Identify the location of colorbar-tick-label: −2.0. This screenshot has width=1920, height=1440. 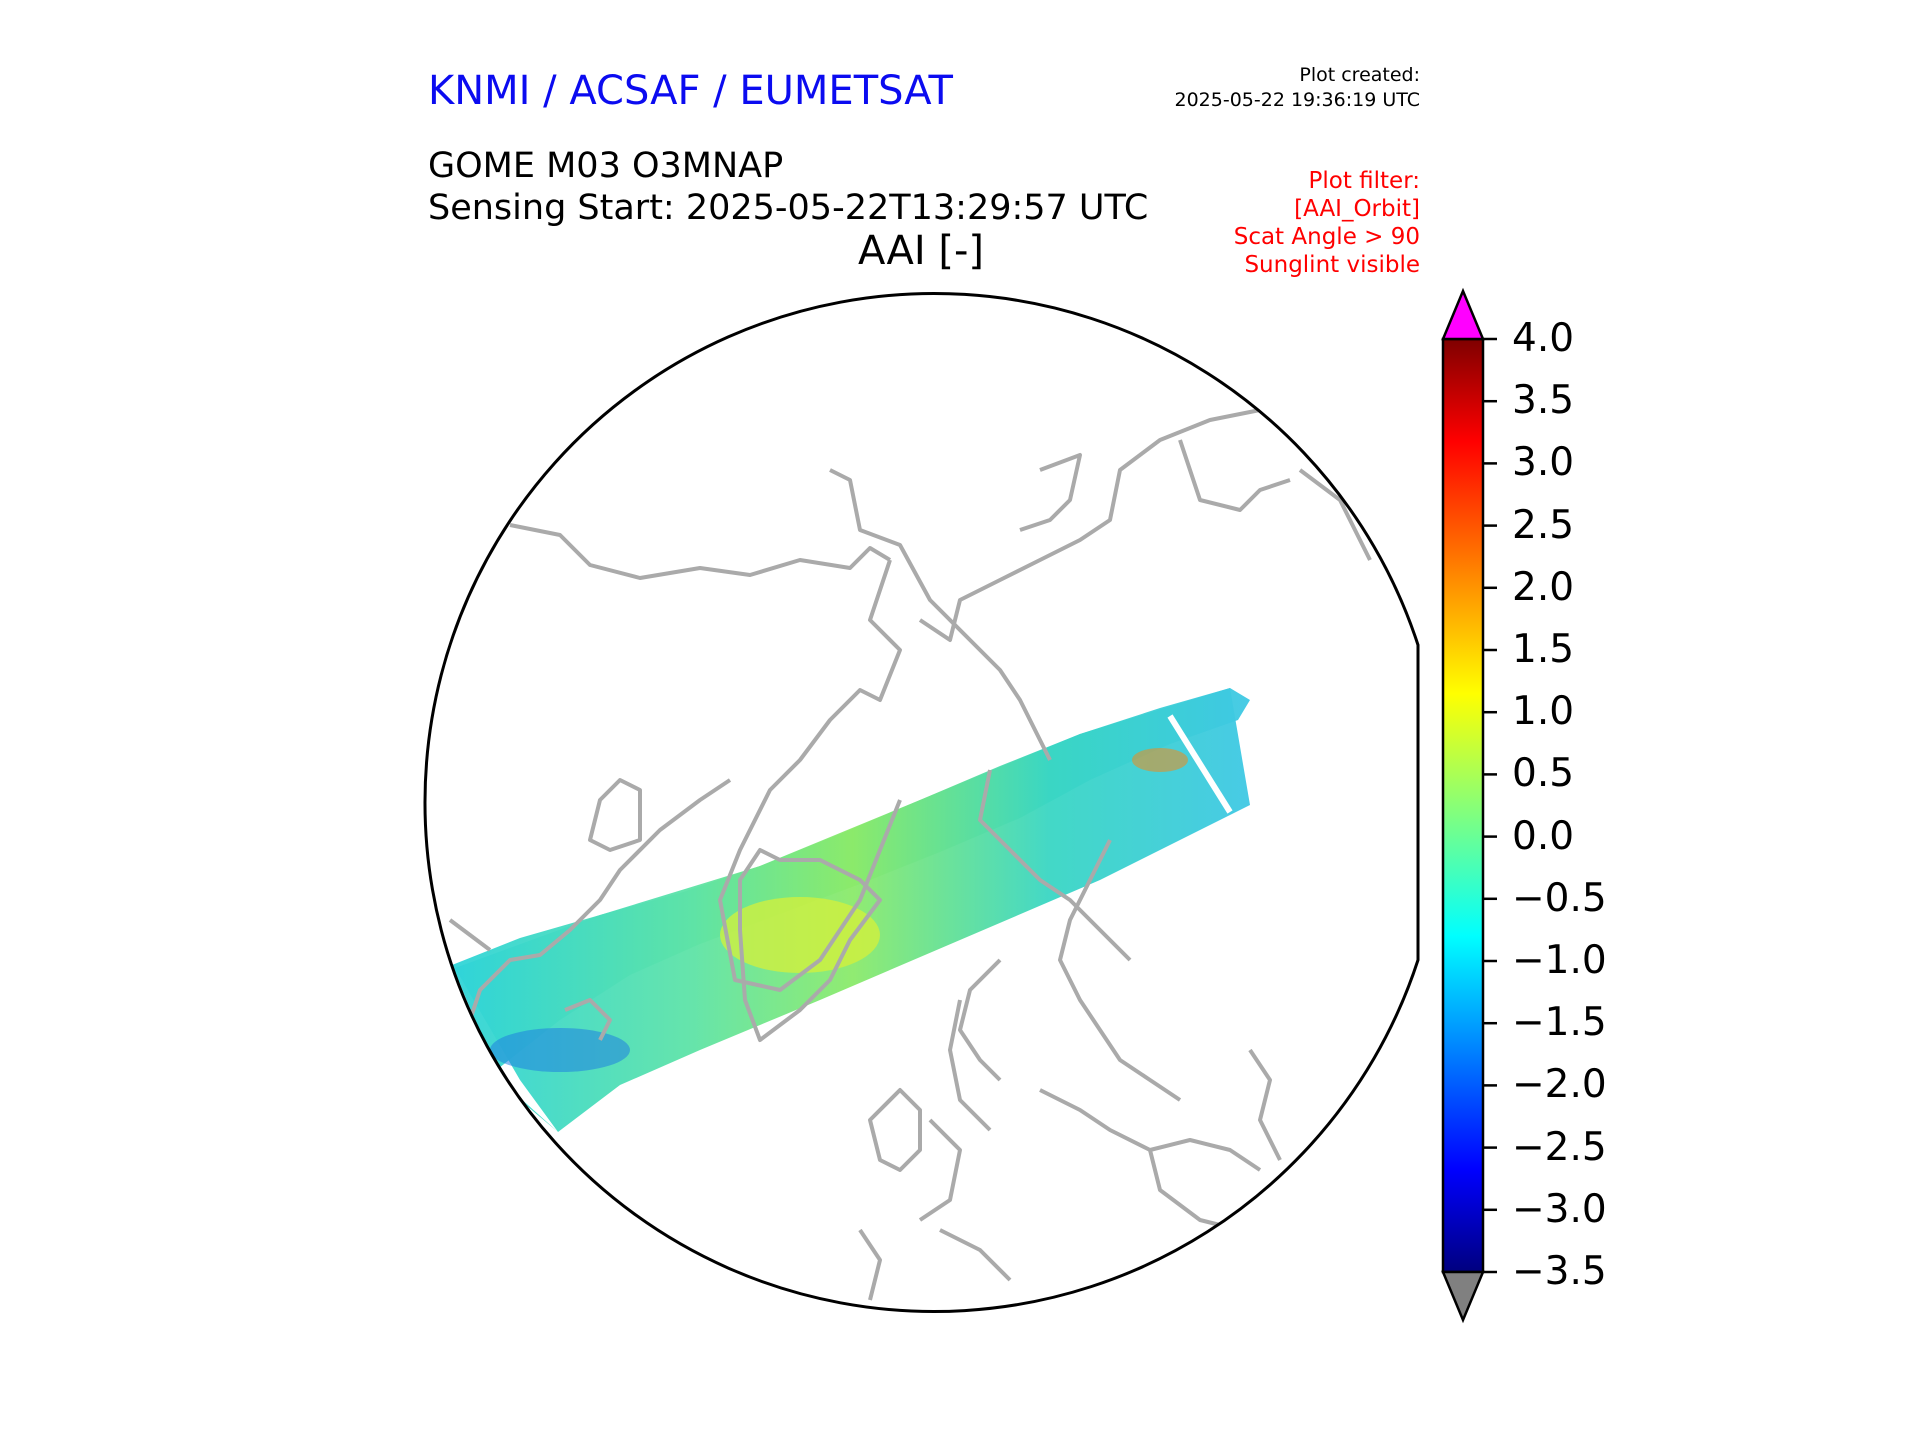
(1559, 1085).